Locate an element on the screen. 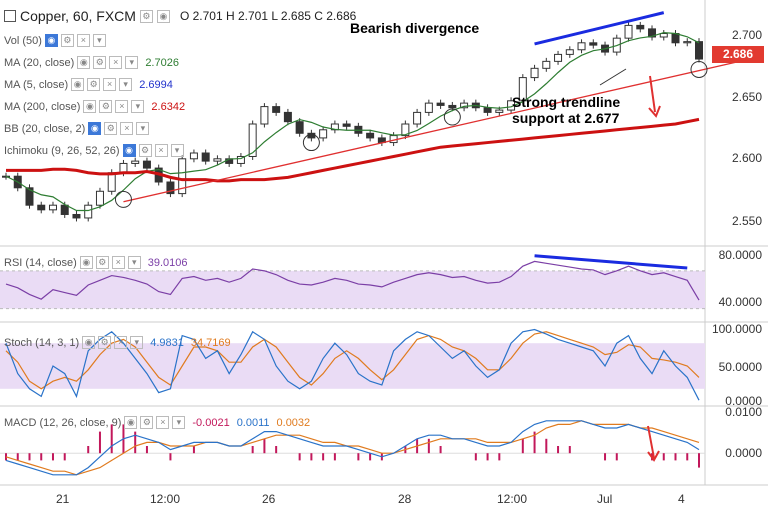  collapse-icon is located at coordinates (10, 16).